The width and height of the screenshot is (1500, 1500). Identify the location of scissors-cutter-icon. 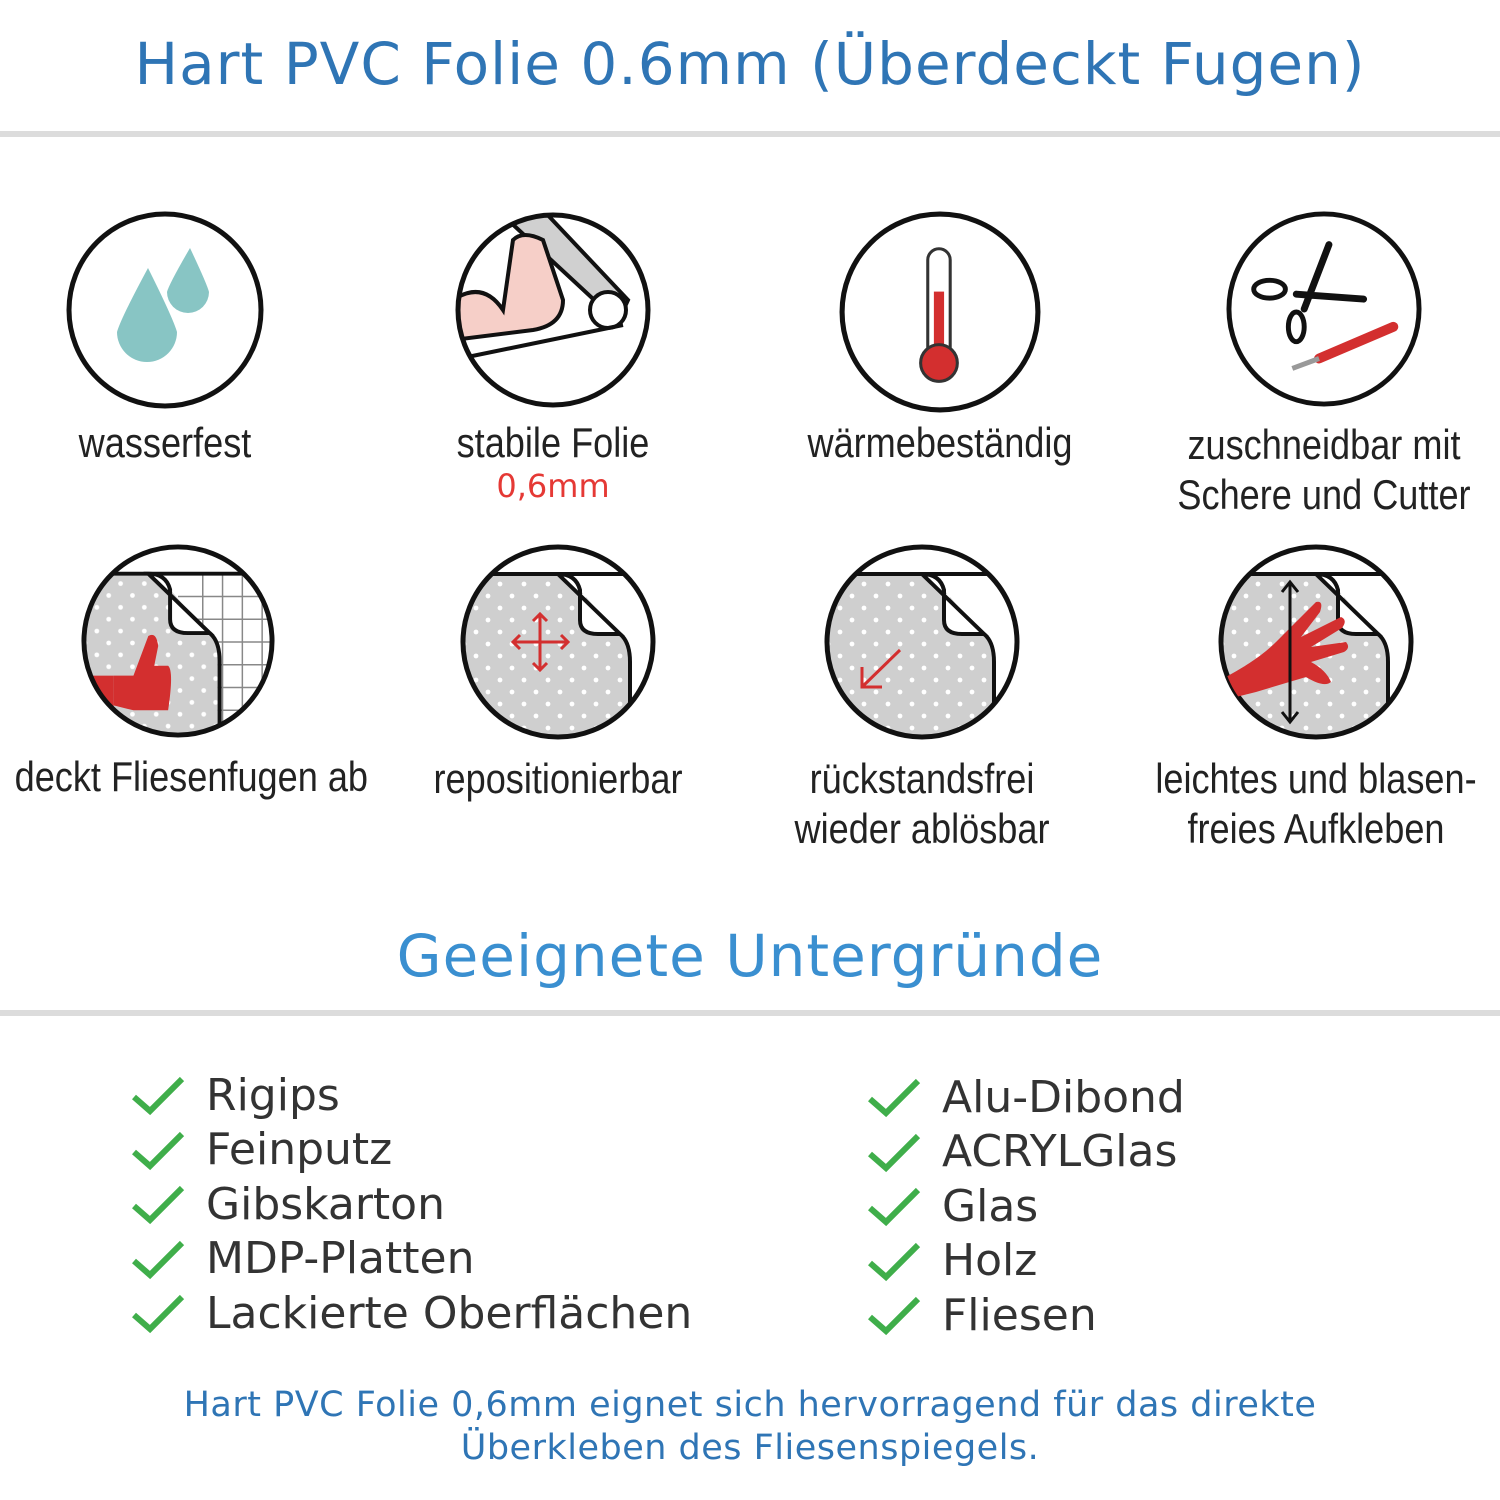
(1324, 309).